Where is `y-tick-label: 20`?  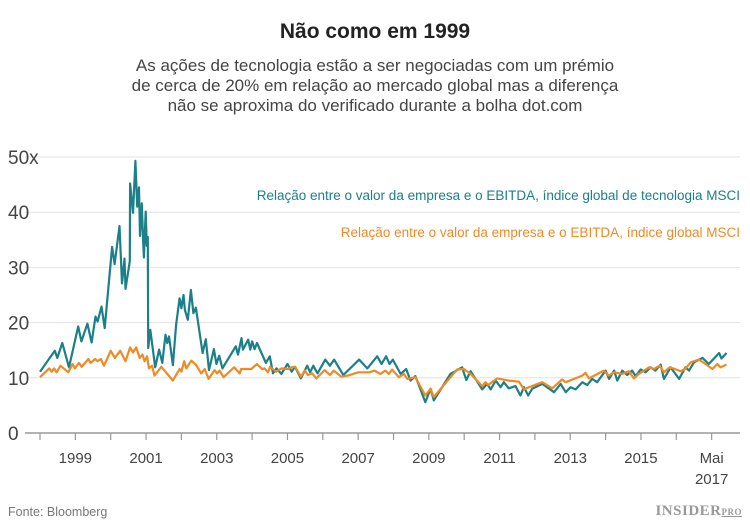
y-tick-label: 20 is located at coordinates (18, 324).